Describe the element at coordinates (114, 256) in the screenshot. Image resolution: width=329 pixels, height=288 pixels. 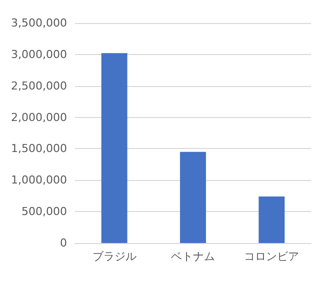
I see `x-tick-label: ブラジル` at that location.